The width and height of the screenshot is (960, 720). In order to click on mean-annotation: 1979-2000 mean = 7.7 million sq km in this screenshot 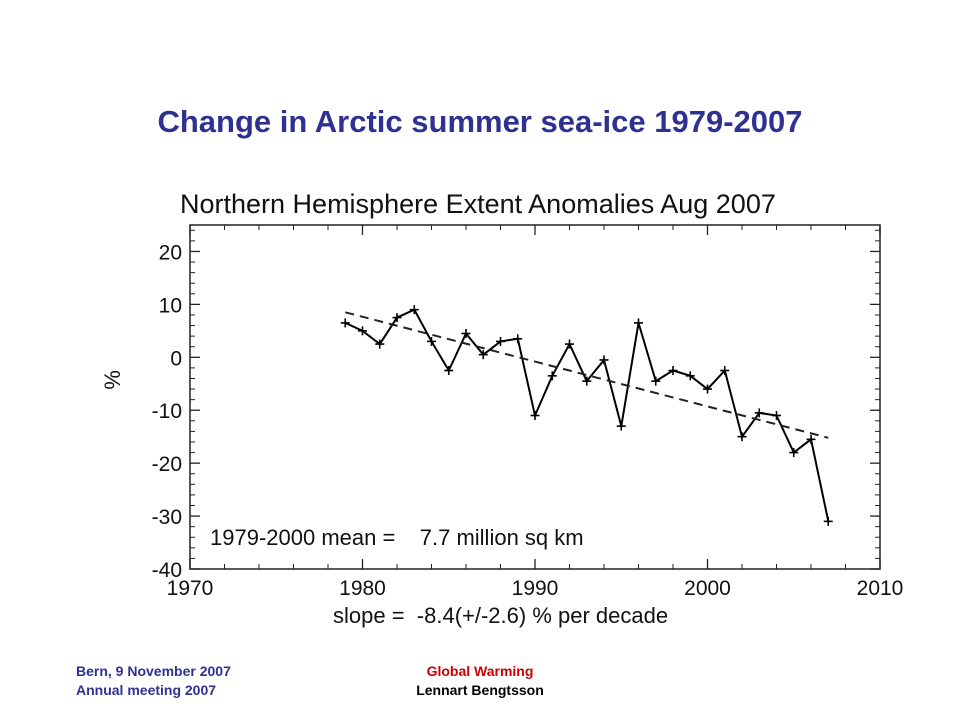, I will do `click(397, 537)`.